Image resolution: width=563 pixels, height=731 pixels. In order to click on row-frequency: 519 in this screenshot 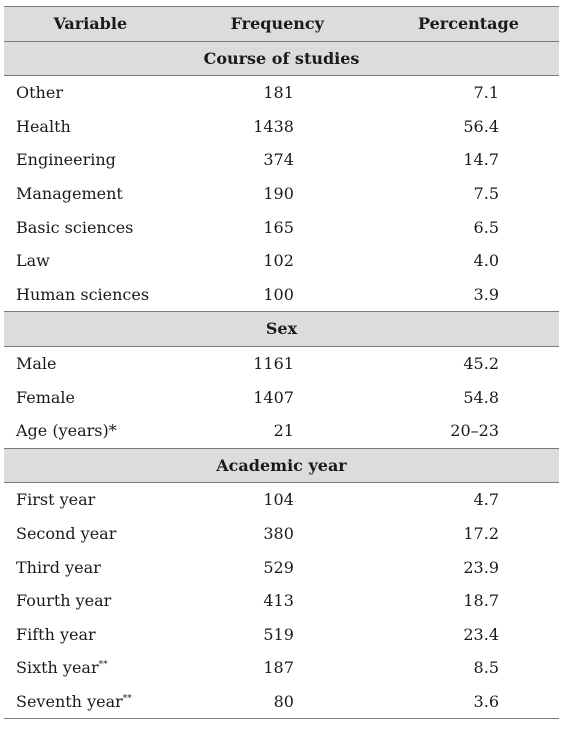, I will do `click(278, 634)`.